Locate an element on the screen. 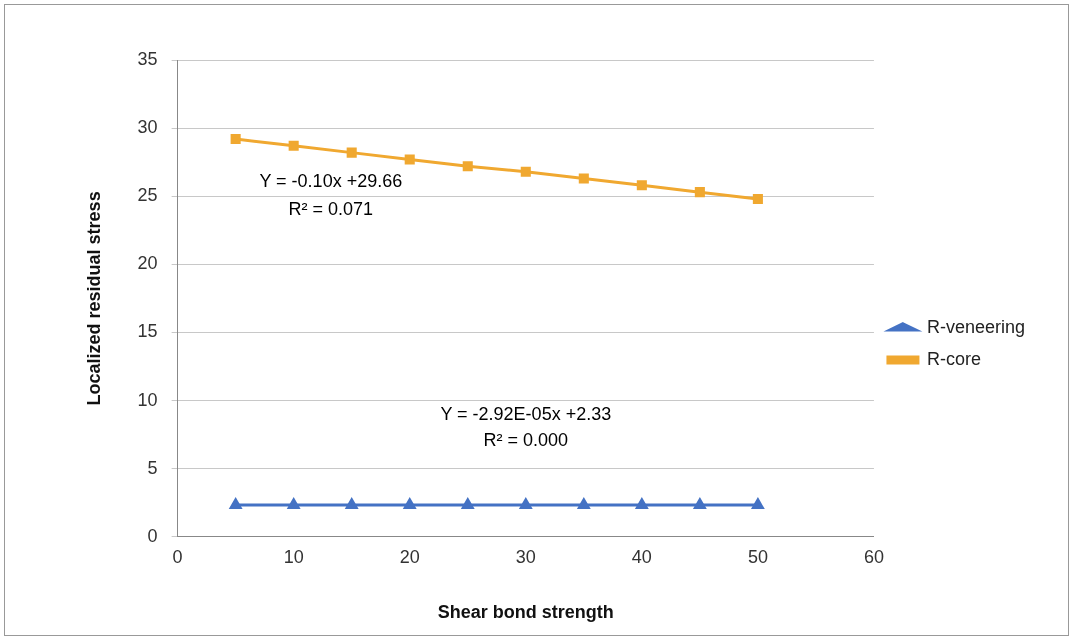 This screenshot has width=1075, height=642. annotation: Y = -2.92E-05x +2.33 is located at coordinates (526, 414).